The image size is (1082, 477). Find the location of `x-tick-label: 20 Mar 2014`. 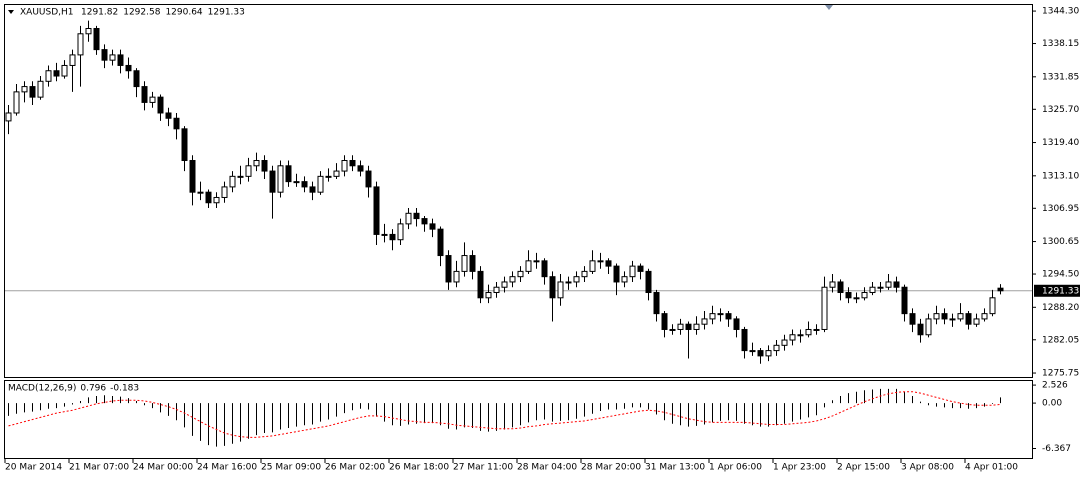

x-tick-label: 20 Mar 2014 is located at coordinates (33, 468).